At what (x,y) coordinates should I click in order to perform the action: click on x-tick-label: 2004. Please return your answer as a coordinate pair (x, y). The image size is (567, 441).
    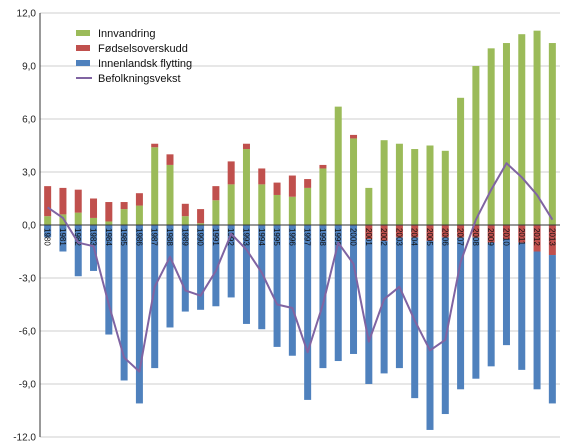
    Looking at the image, I should click on (414, 237).